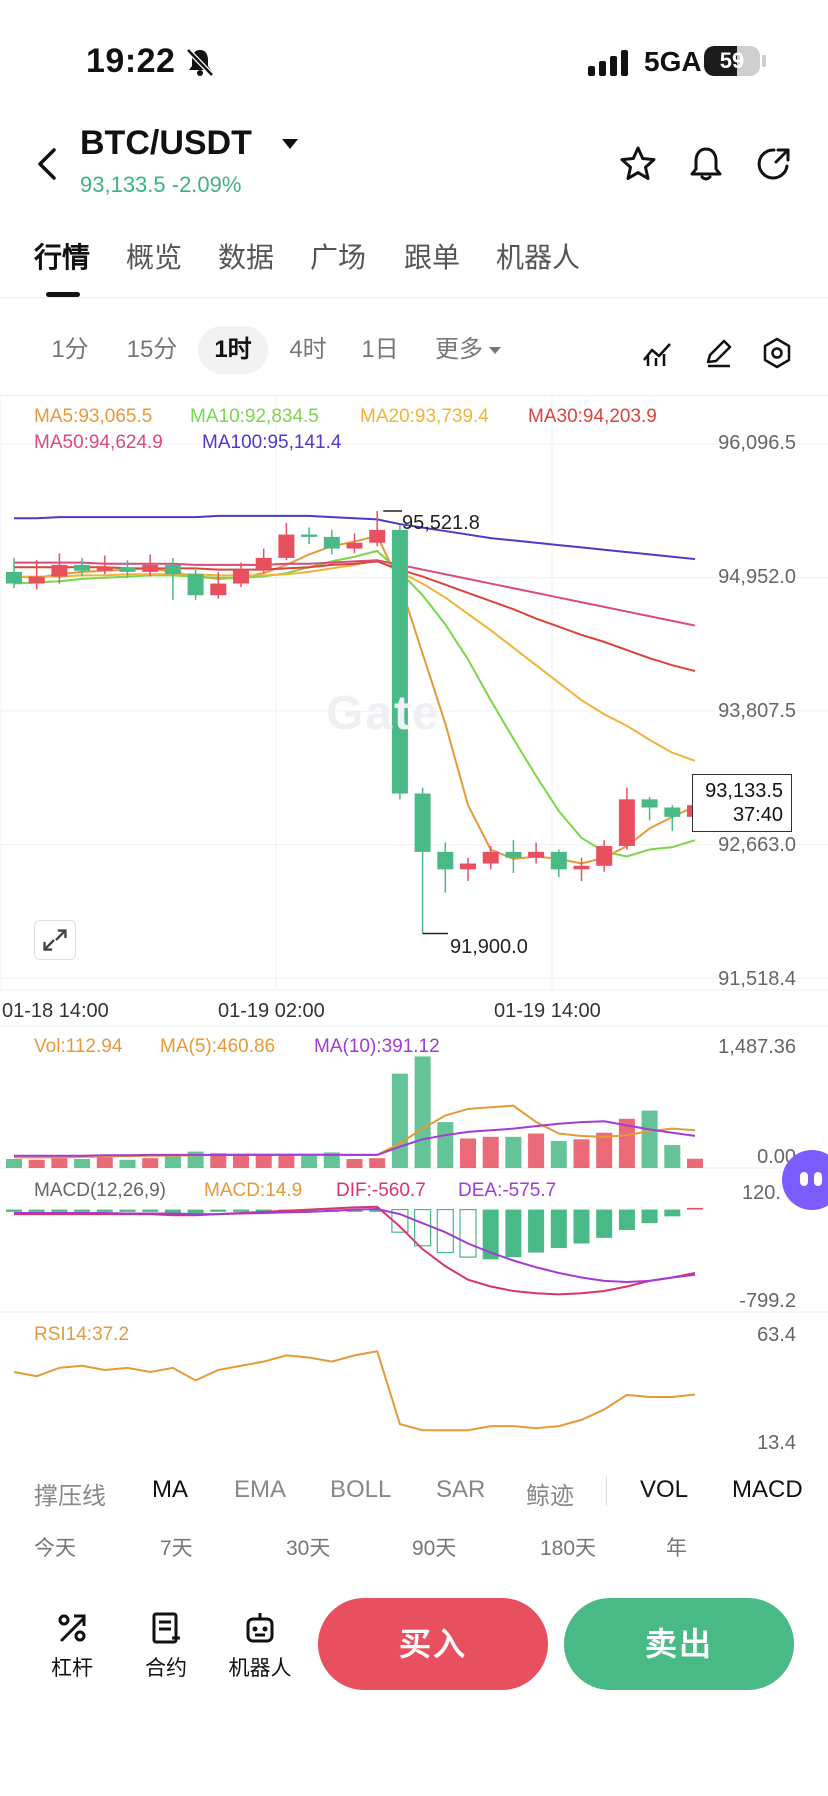  I want to click on rsi-label: RSI14:37.2, so click(82, 1334).